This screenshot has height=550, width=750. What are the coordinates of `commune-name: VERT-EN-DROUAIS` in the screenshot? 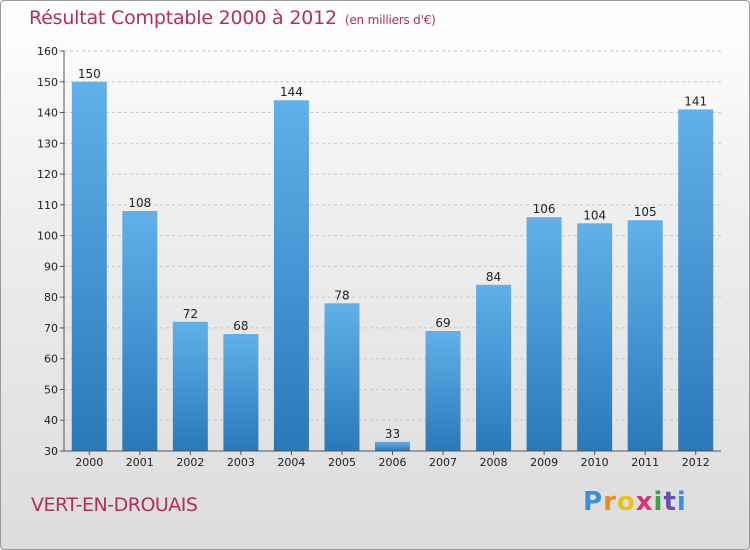 It's located at (114, 505).